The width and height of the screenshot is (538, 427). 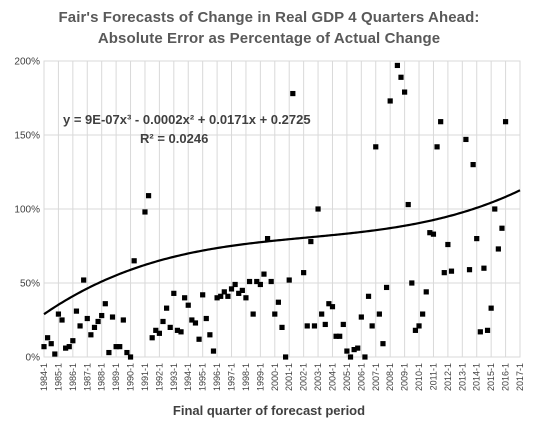 I want to click on x-tick-label: 1998-1, so click(x=246, y=377).